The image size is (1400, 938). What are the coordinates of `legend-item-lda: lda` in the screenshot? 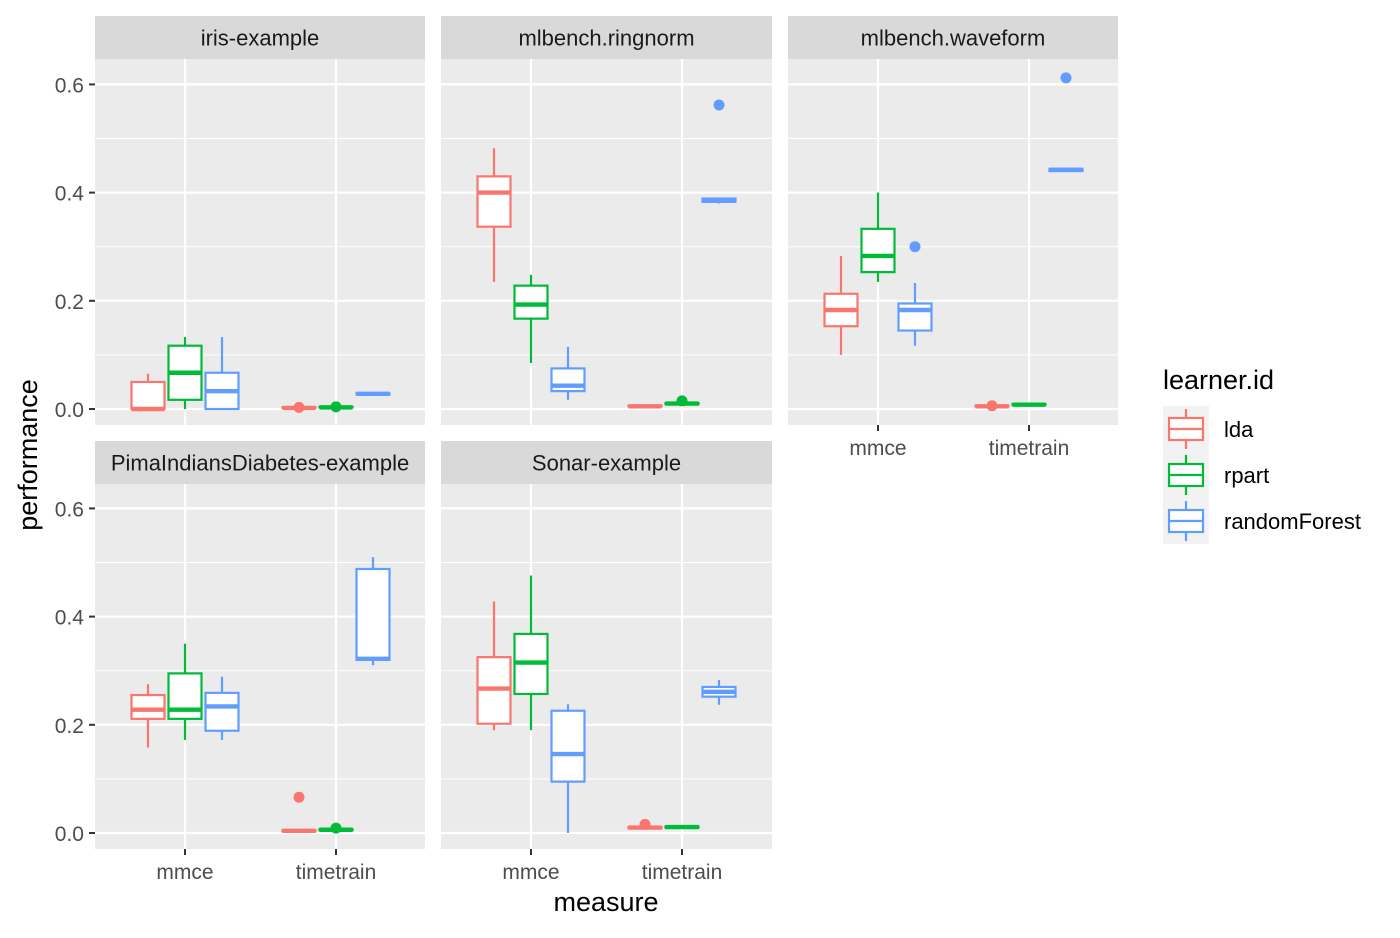 It's located at (1208, 429).